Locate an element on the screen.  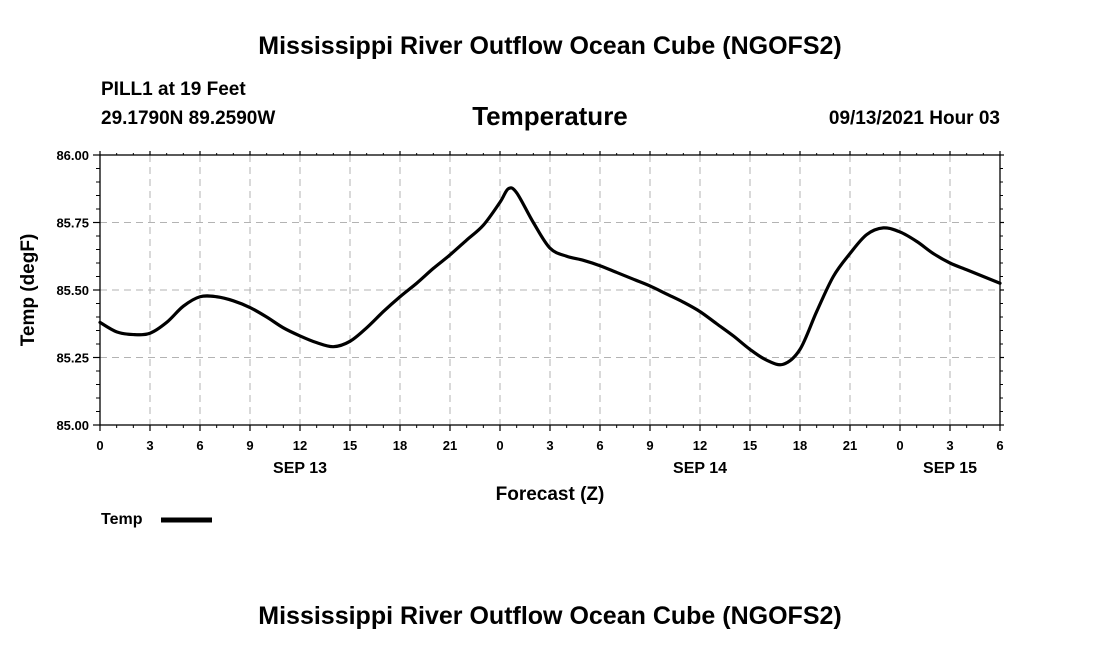
y-tick-label: 86.00 is located at coordinates (72, 155).